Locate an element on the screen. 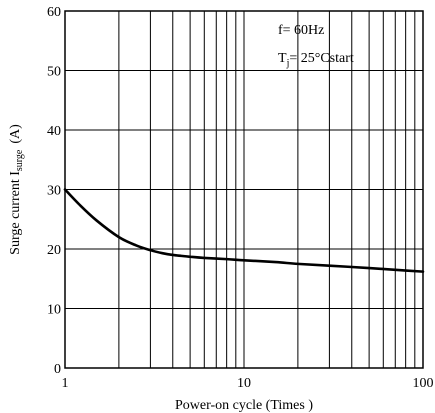  x-tick-label: 1 is located at coordinates (65, 383).